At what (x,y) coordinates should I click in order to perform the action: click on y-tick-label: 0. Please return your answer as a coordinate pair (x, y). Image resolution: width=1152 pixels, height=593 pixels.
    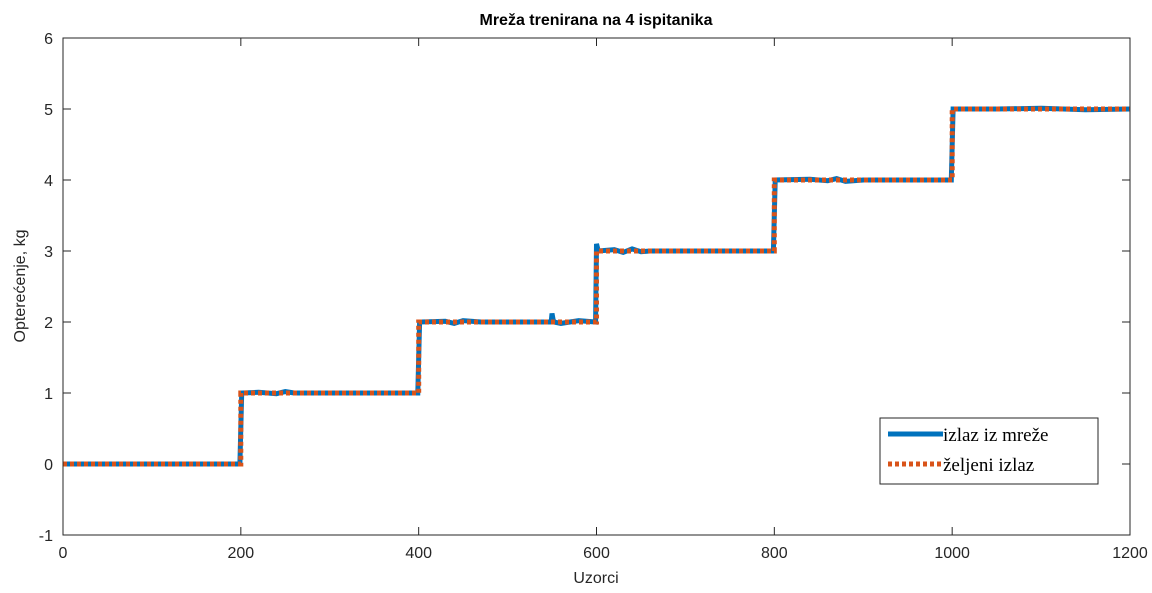
    Looking at the image, I should click on (48, 465).